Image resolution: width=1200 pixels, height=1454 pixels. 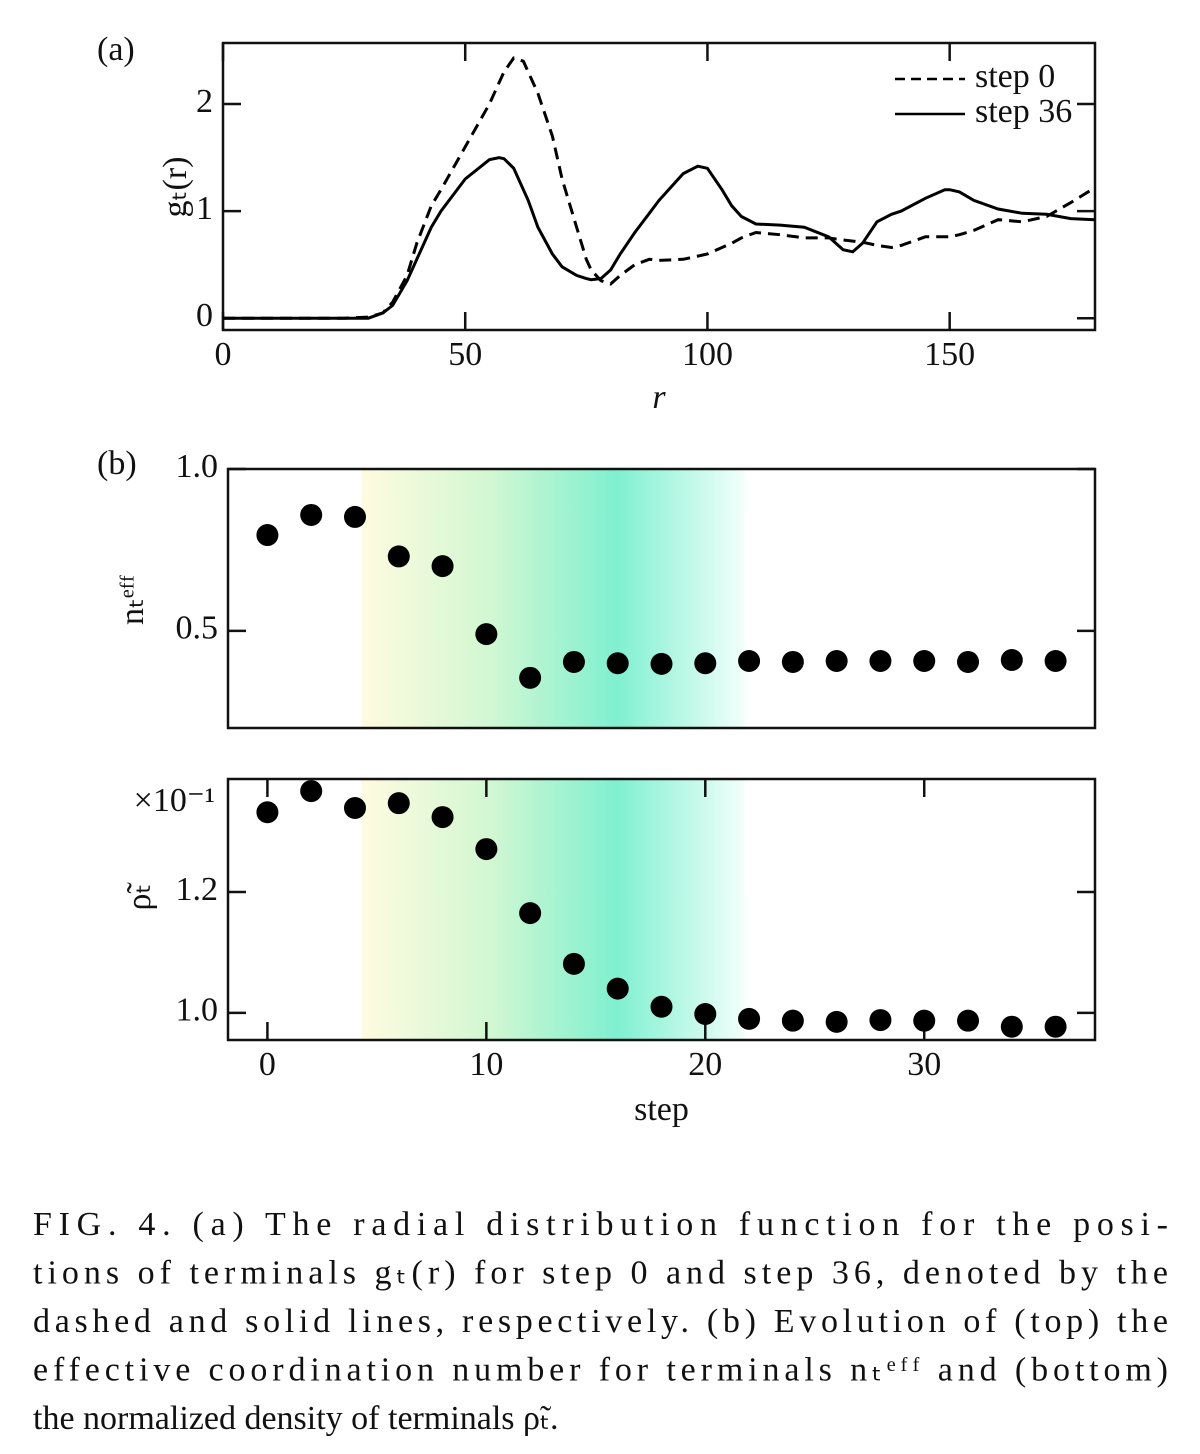 What do you see at coordinates (175, 187) in the screenshot?
I see `y-axis-label: gₜ(r)` at bounding box center [175, 187].